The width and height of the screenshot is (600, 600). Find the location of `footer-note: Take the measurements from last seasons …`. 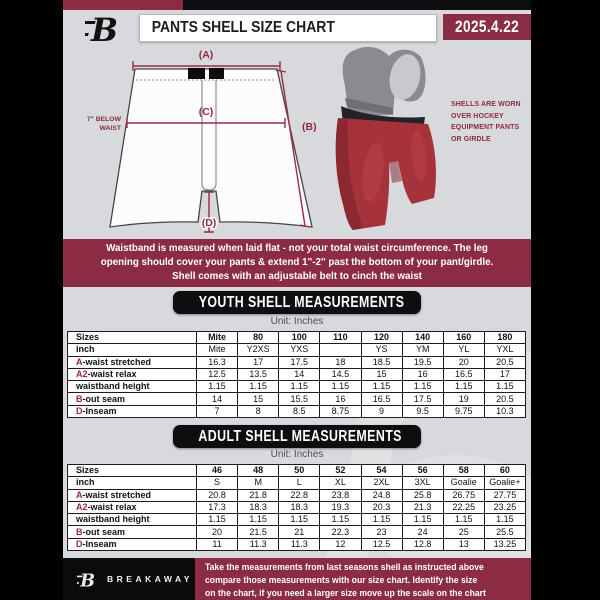

footer-note: Take the measurements from last seasons … is located at coordinates (363, 579).